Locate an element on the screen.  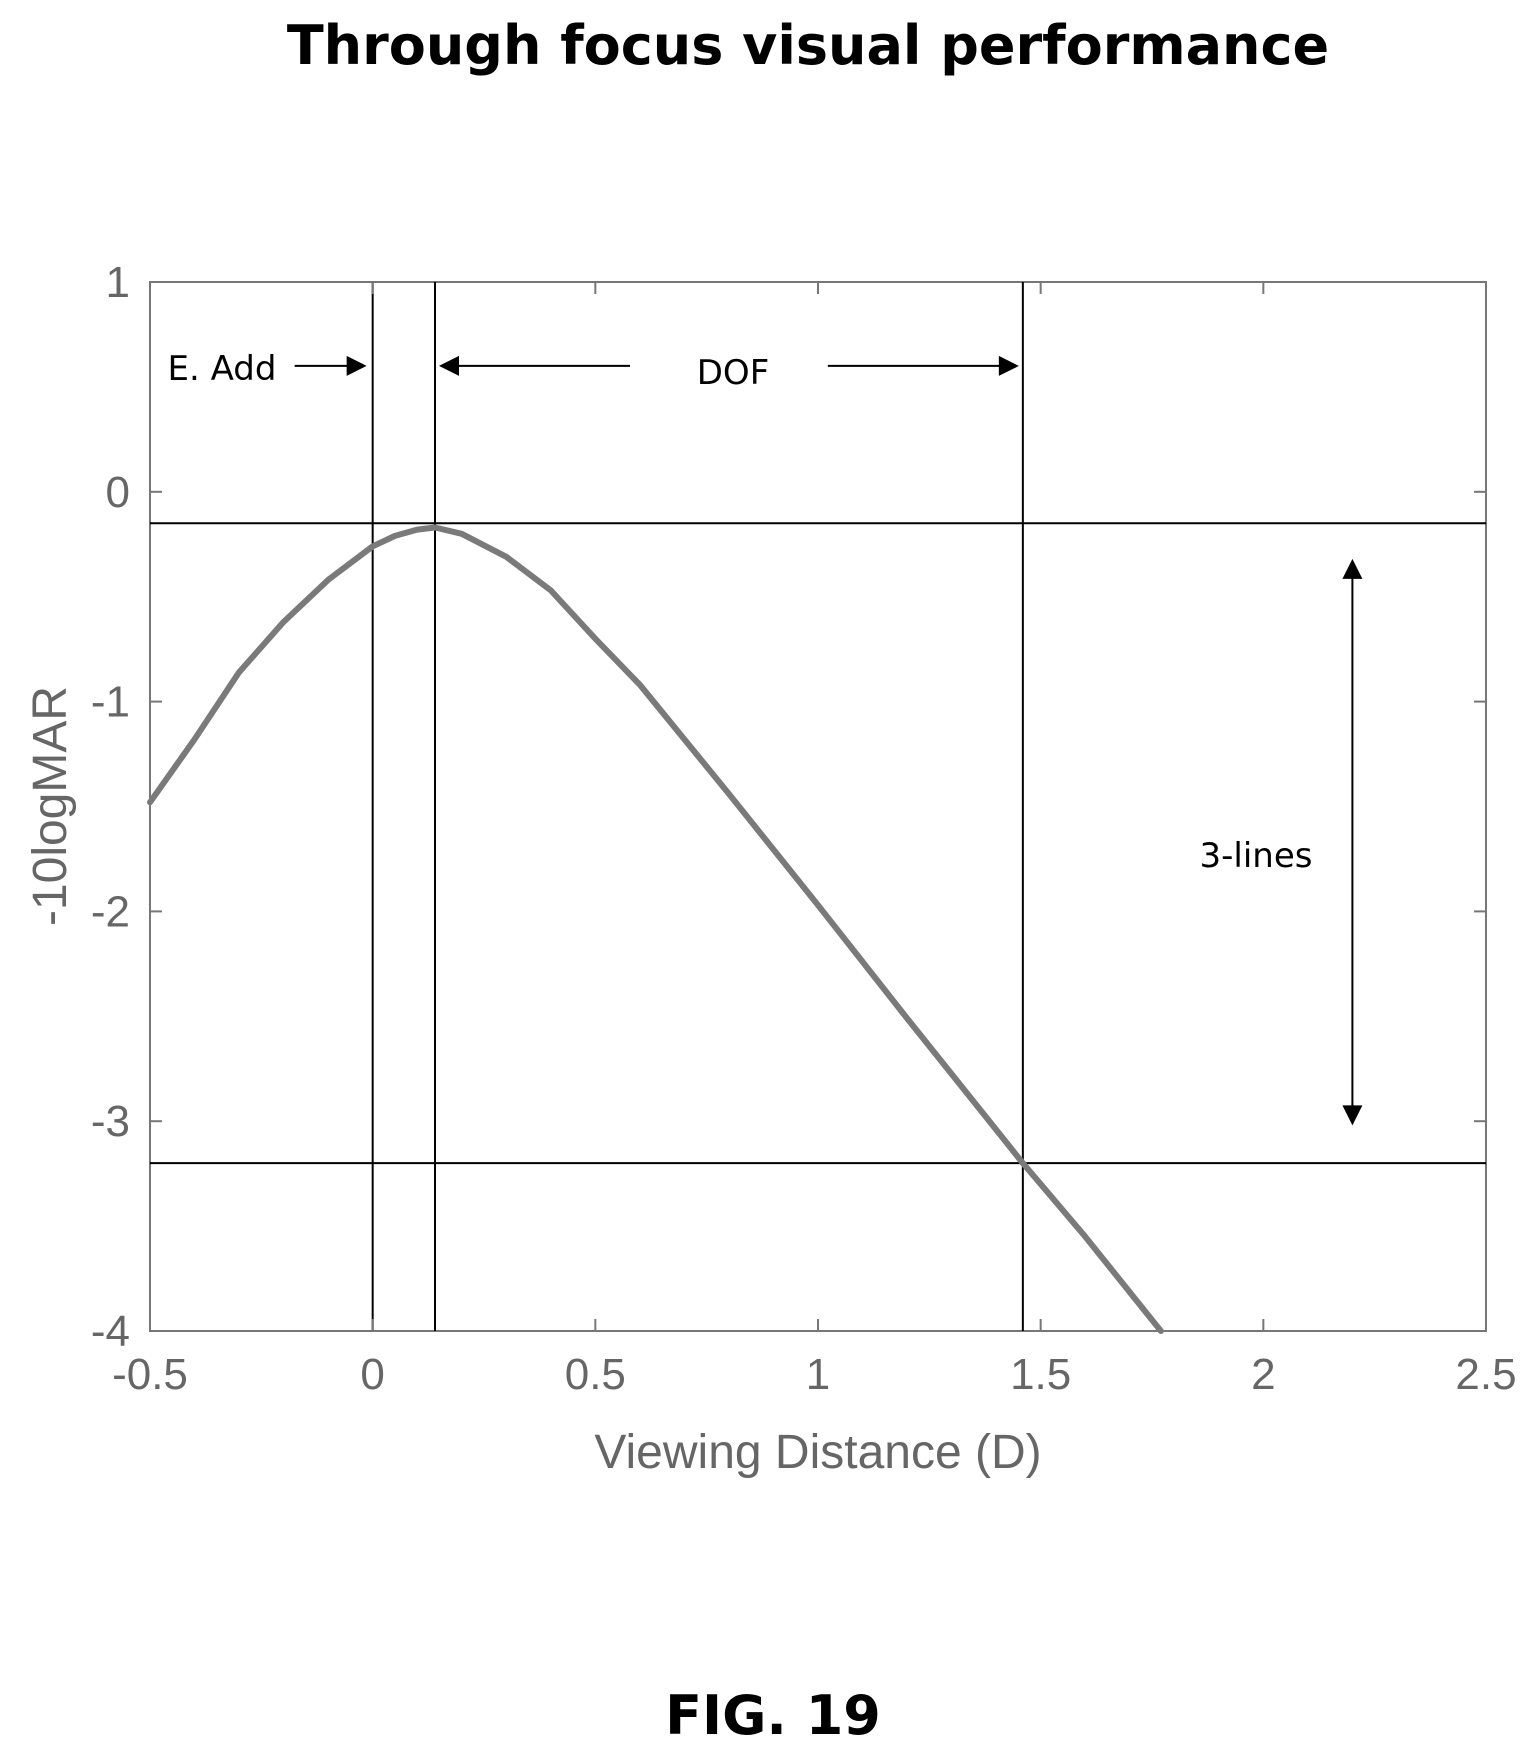
dof-arrowhead-left is located at coordinates (449, 365).